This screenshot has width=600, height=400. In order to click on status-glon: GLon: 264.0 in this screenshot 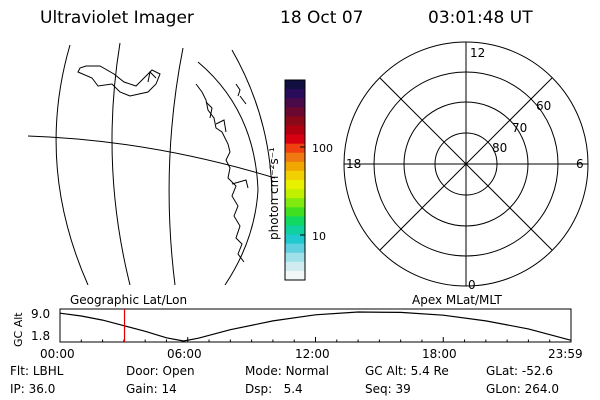, I will do `click(522, 389)`.